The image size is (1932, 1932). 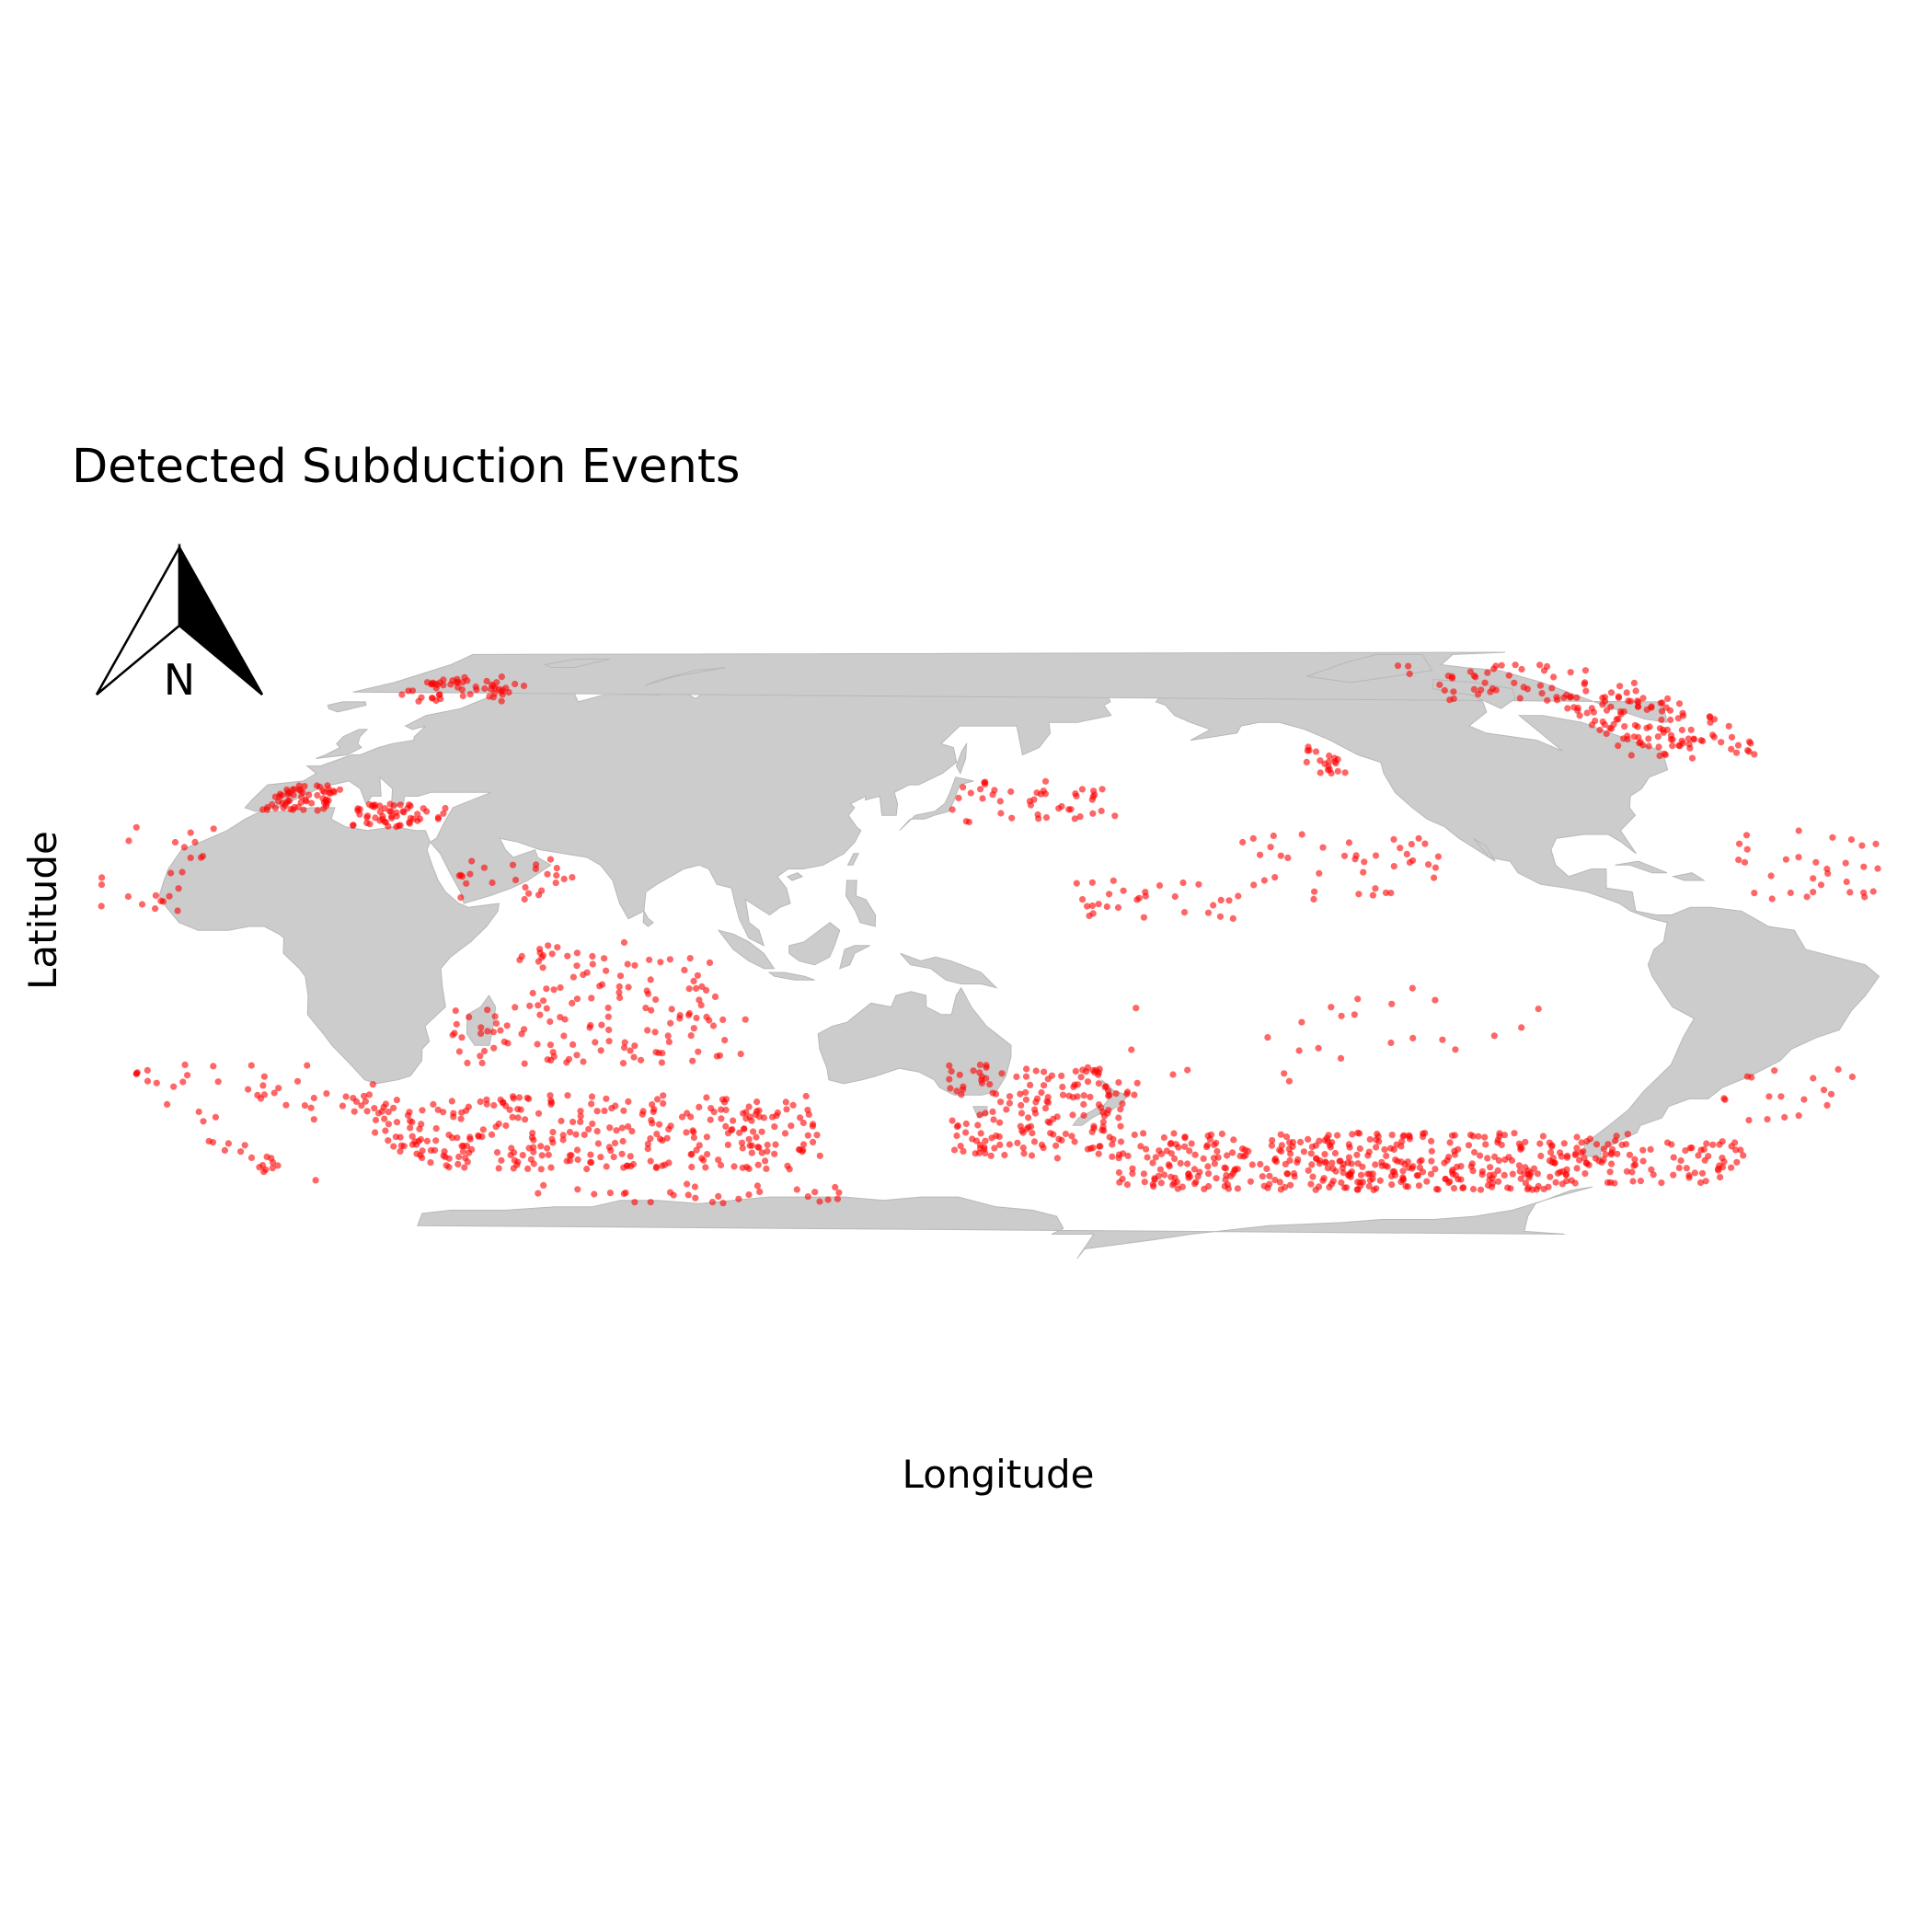 I want to click on event-point-kuroshio-extension, so click(x=1076, y=795).